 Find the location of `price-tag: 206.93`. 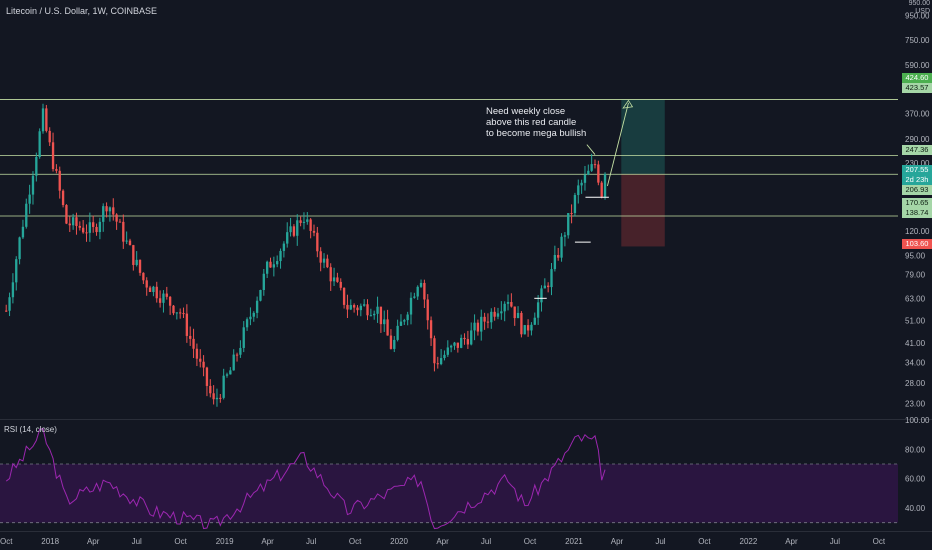

price-tag: 206.93 is located at coordinates (917, 190).